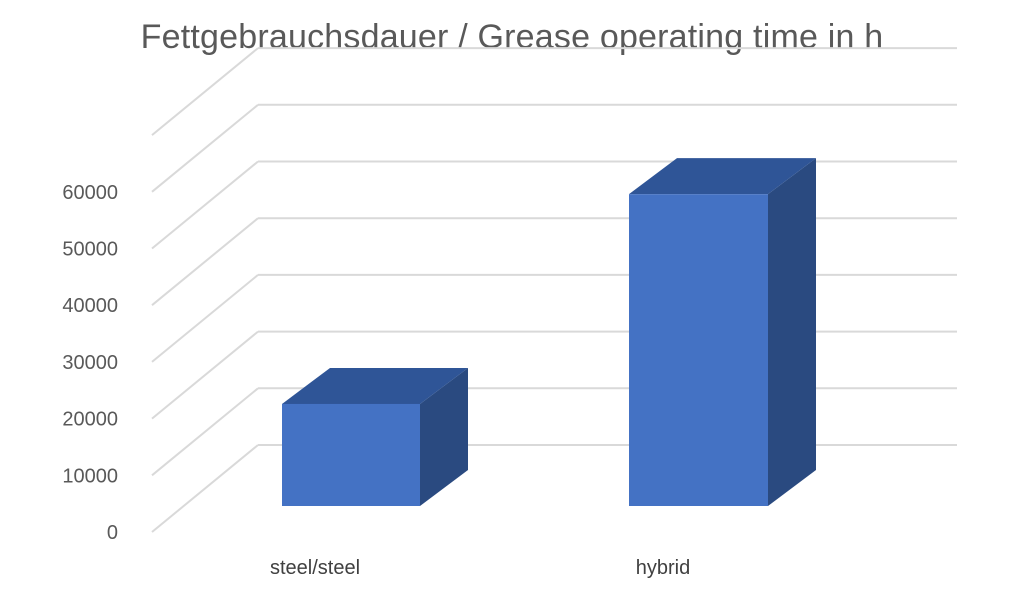  Describe the element at coordinates (315, 568) in the screenshot. I see `x-category-label: steel/steel` at that location.